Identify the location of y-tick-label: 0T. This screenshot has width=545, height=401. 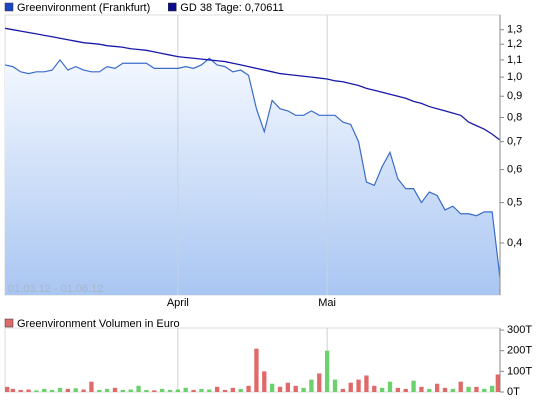
(513, 392).